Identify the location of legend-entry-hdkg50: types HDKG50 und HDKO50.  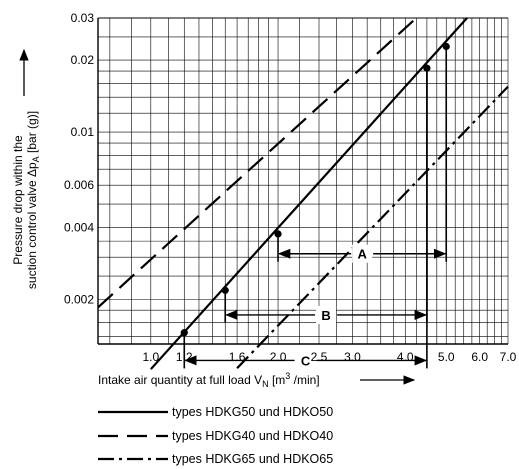
(215, 412).